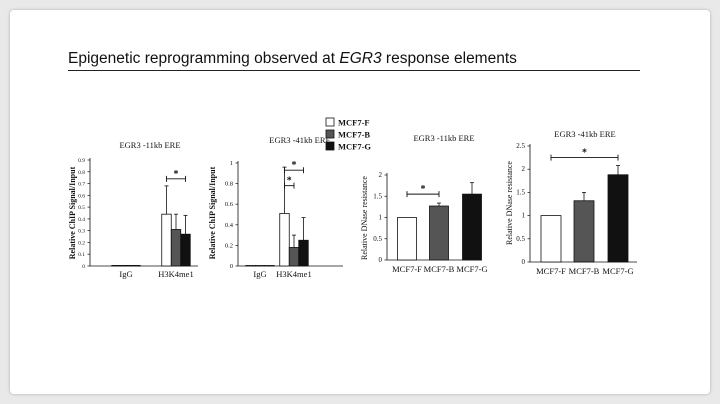 The height and width of the screenshot is (404, 720). Describe the element at coordinates (524, 262) in the screenshot. I see `panel-4-y-tick-label: 0` at that location.